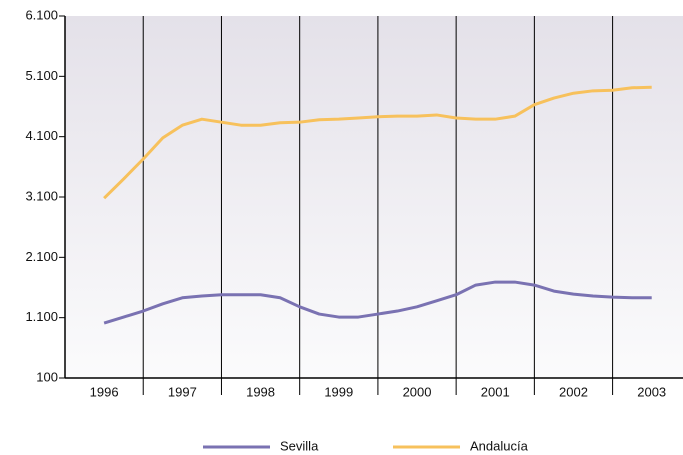  I want to click on x-tick-label: 2003, so click(651, 391).